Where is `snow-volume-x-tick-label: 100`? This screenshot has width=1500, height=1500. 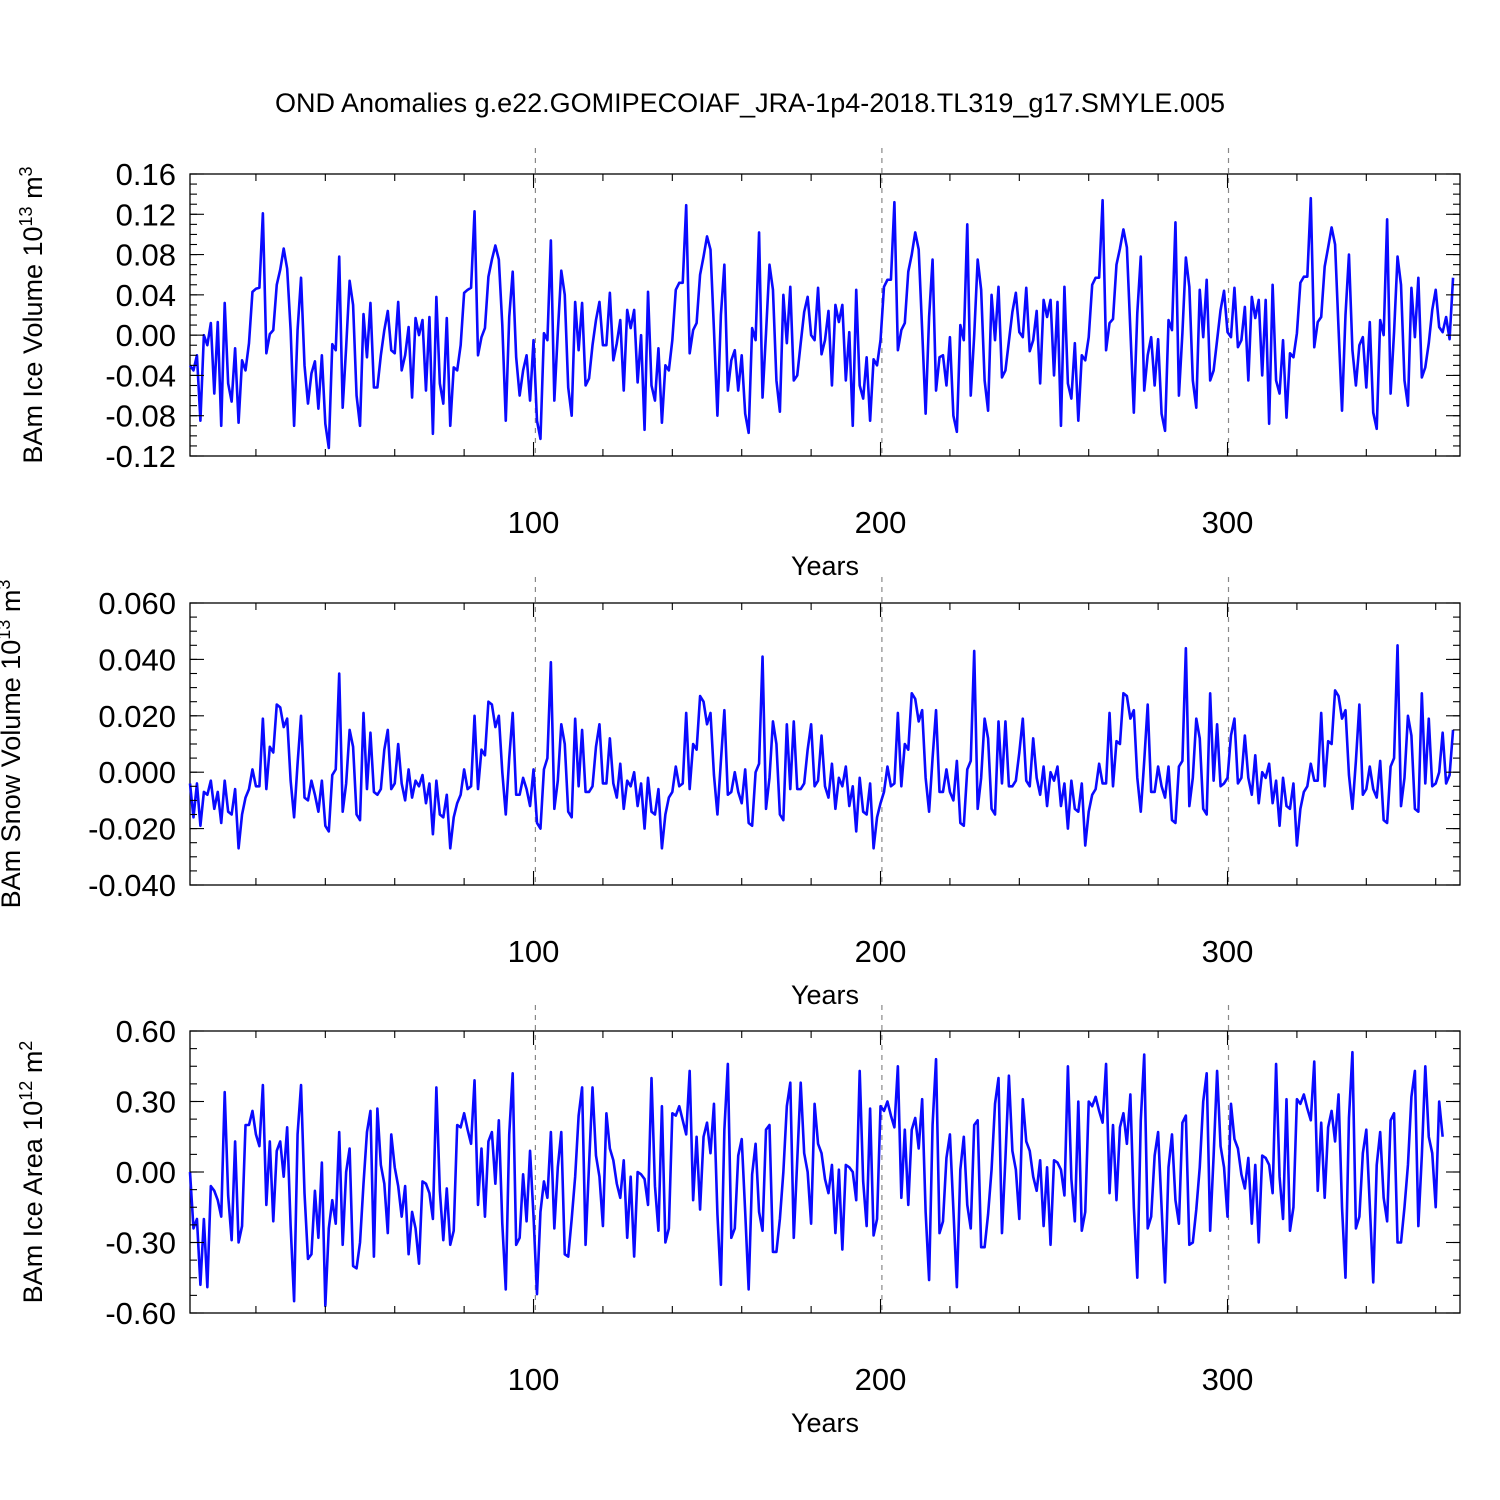
snow-volume-x-tick-label: 100 is located at coordinates (534, 951).